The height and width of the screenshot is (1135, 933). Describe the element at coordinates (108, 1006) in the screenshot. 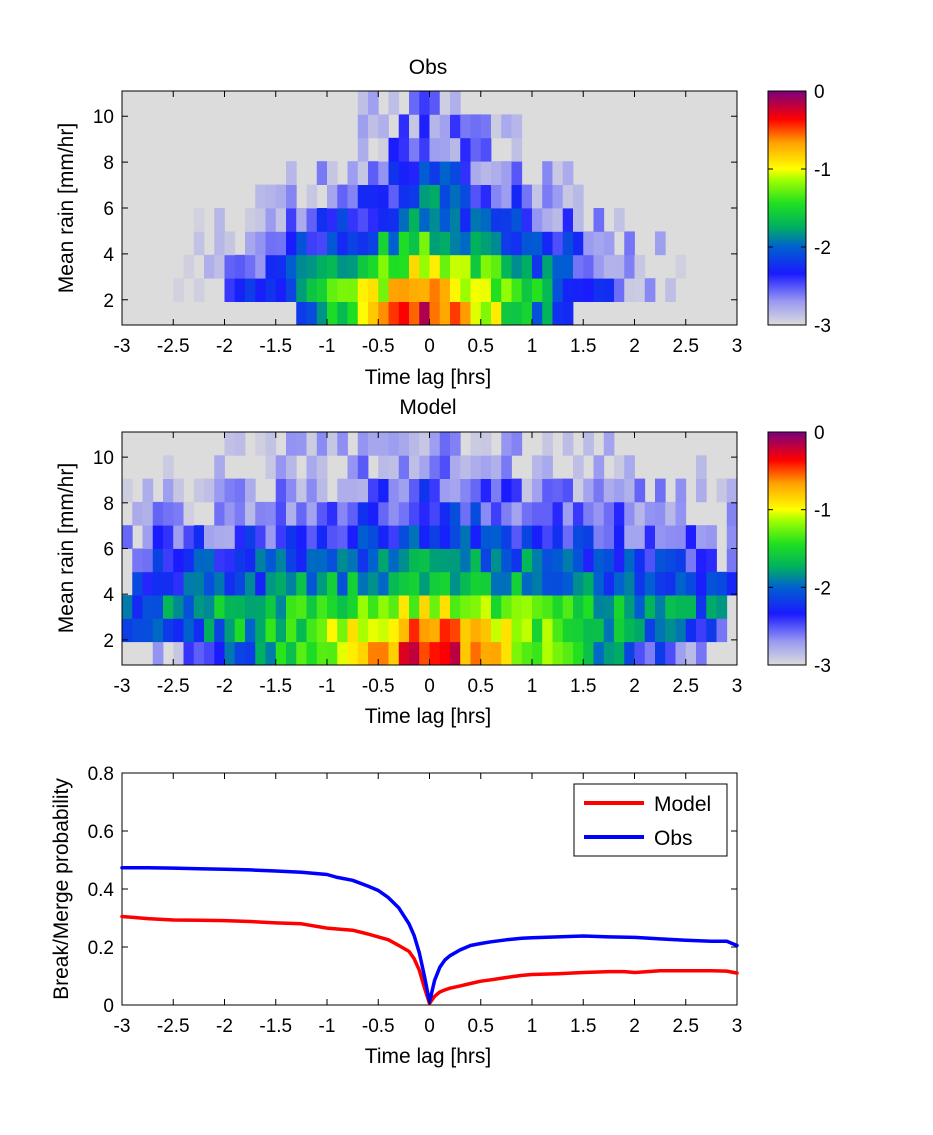

I see `line-y-tick-label: 0` at that location.